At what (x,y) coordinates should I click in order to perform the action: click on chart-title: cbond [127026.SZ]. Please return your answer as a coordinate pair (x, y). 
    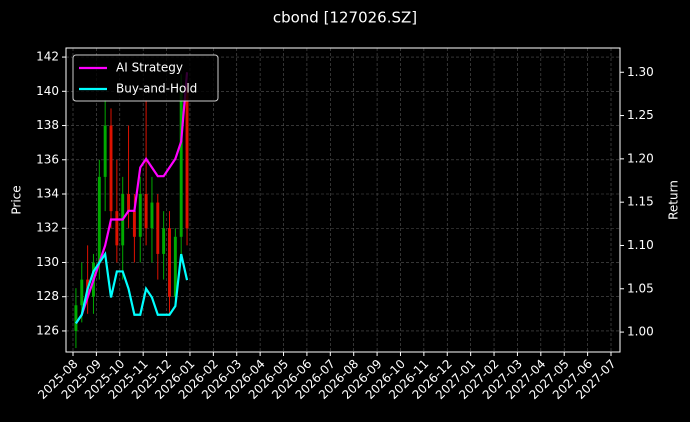
    Looking at the image, I should click on (345, 18).